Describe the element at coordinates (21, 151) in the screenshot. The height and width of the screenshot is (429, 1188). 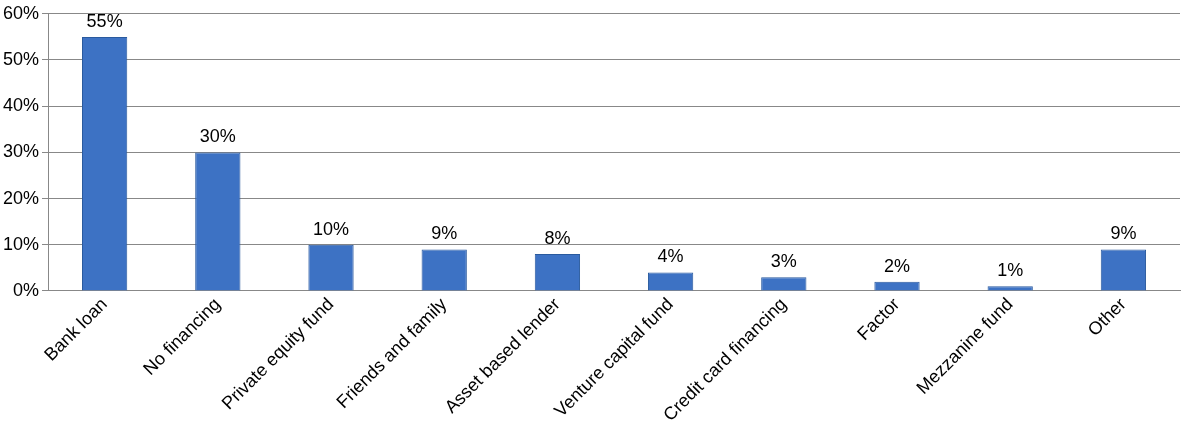
I see `y-tick-label: 30%` at that location.